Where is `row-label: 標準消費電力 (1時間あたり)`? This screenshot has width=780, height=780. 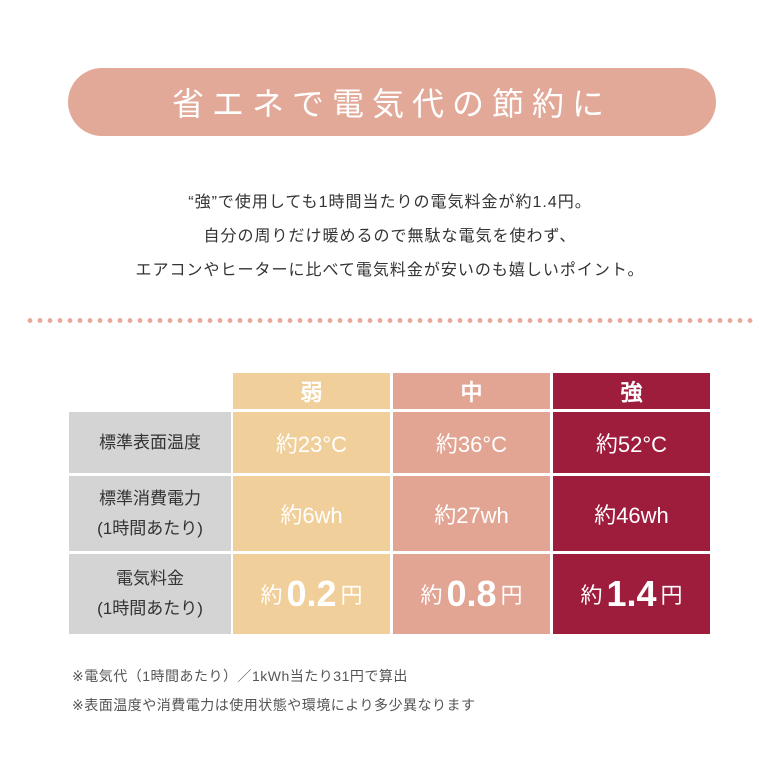
row-label: 標準消費電力 (1時間あたり) is located at coordinates (150, 513).